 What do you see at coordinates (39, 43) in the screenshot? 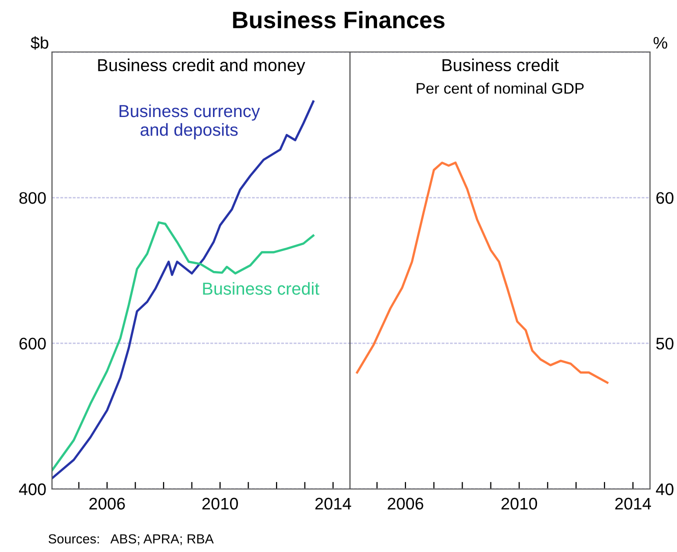
I see `y-axis-title: $b` at bounding box center [39, 43].